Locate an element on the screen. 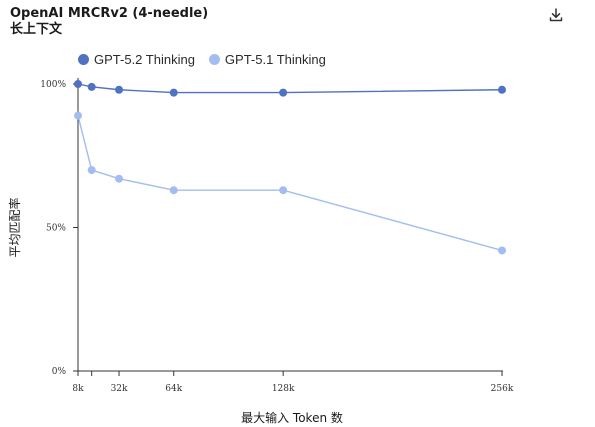 This screenshot has height=427, width=595. download-button is located at coordinates (556, 15).